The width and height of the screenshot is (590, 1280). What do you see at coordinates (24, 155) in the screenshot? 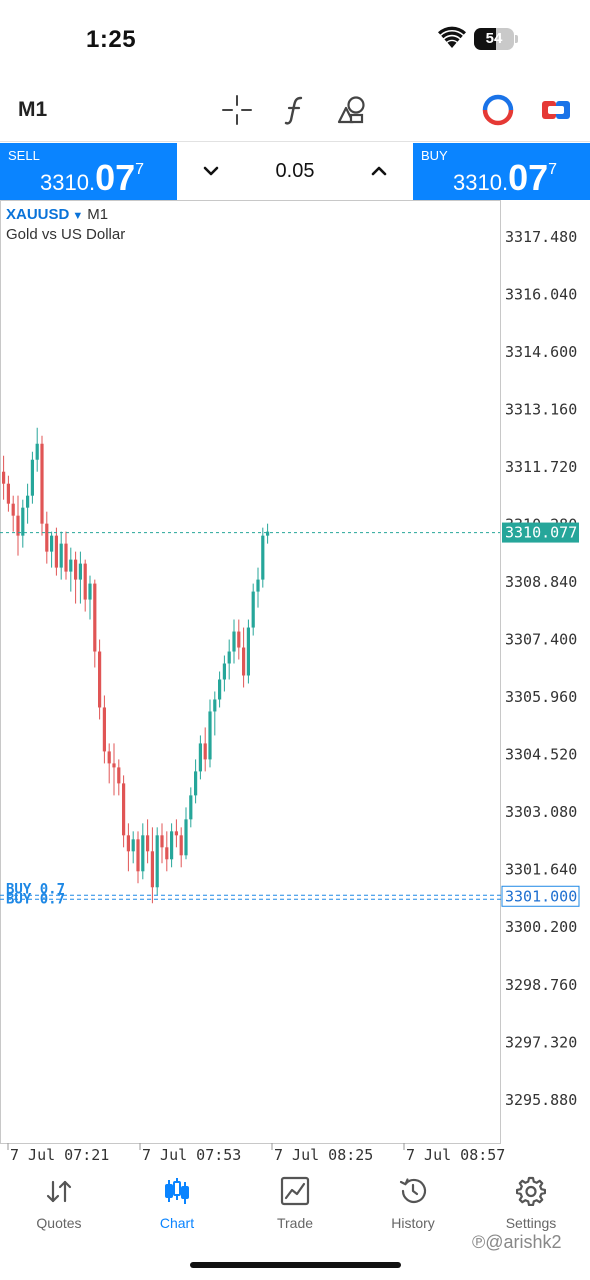
I see `sell-label: SELL` at bounding box center [24, 155].